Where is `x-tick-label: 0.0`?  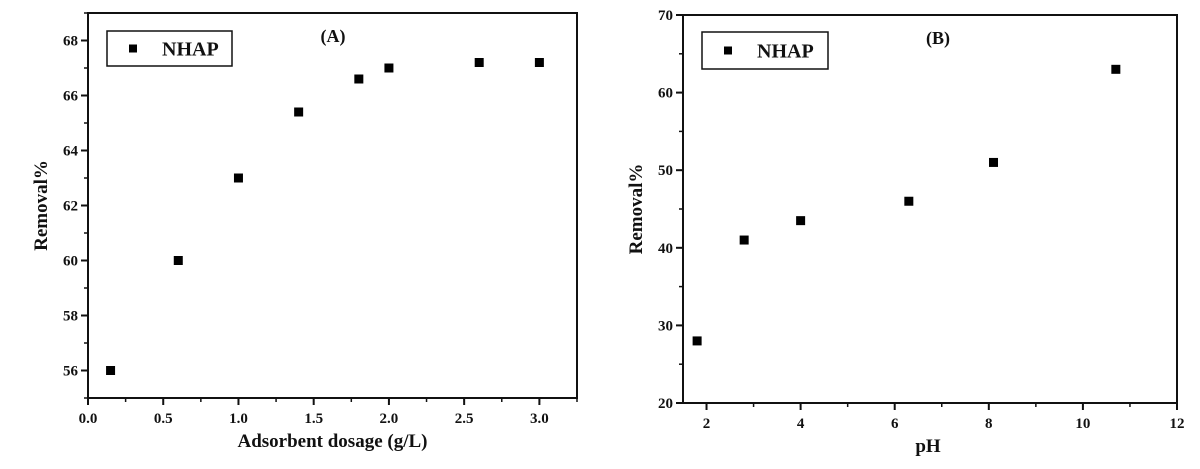 x-tick-label: 0.0 is located at coordinates (88, 419).